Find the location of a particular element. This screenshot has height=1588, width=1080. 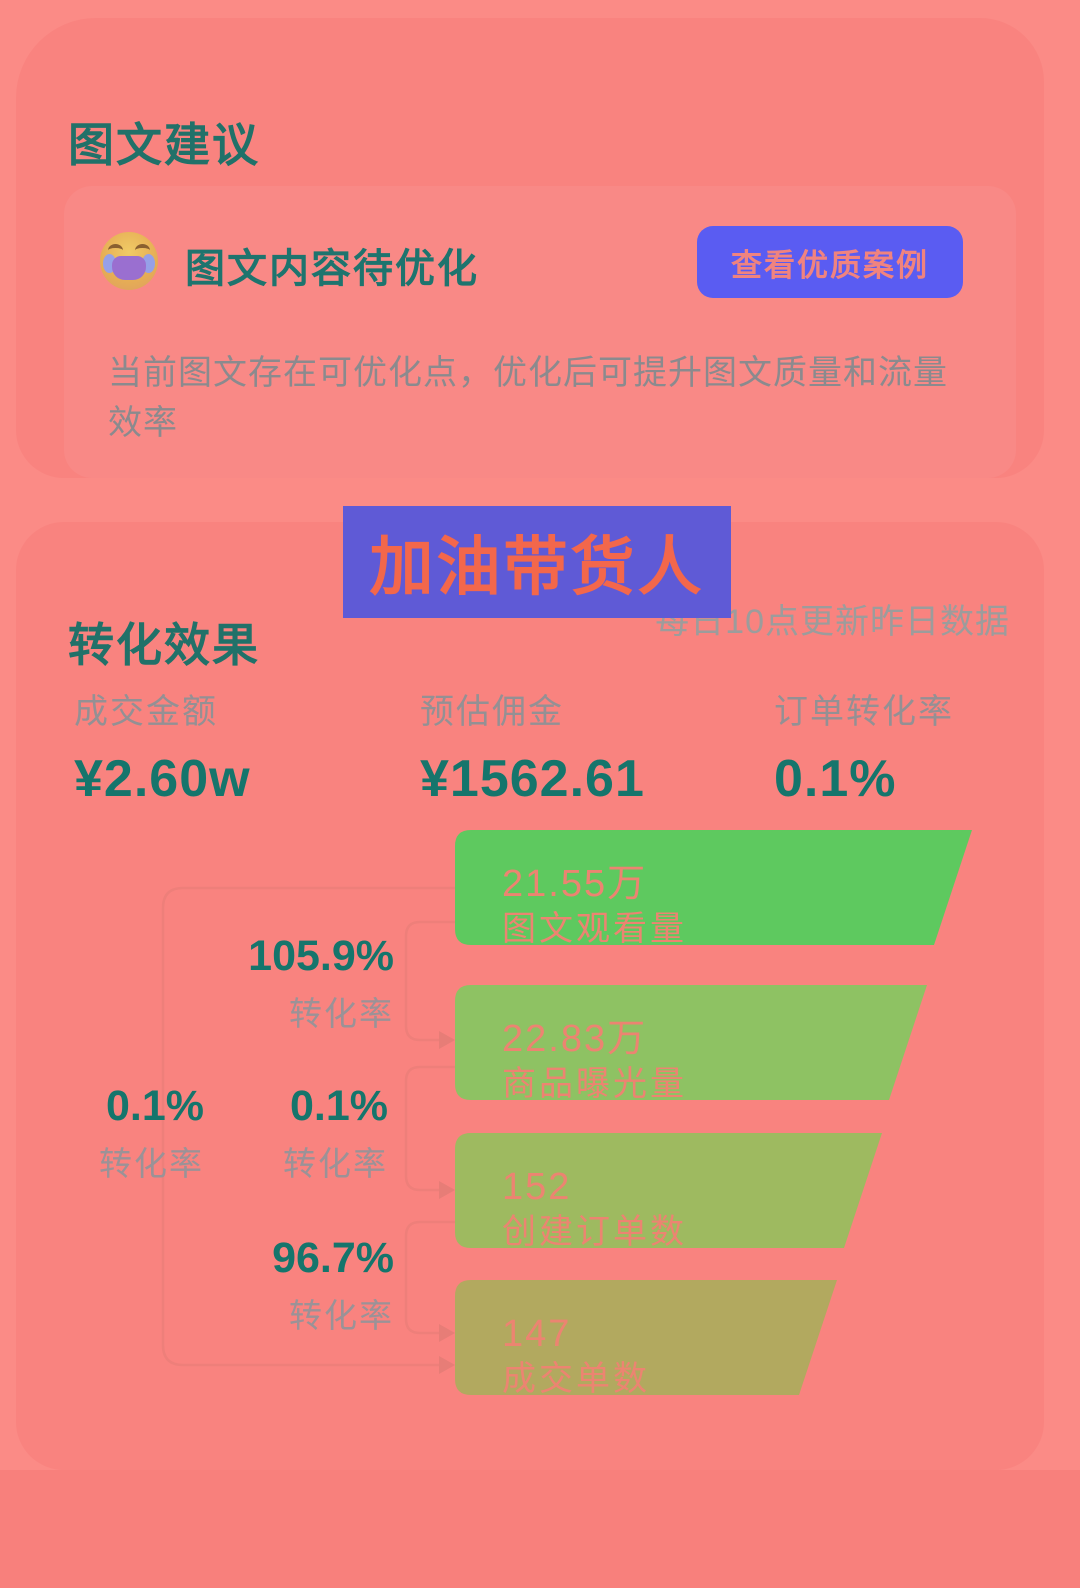

conversion-rate-orders-to-completed: 96.7% 转化率 is located at coordinates (285, 1285).